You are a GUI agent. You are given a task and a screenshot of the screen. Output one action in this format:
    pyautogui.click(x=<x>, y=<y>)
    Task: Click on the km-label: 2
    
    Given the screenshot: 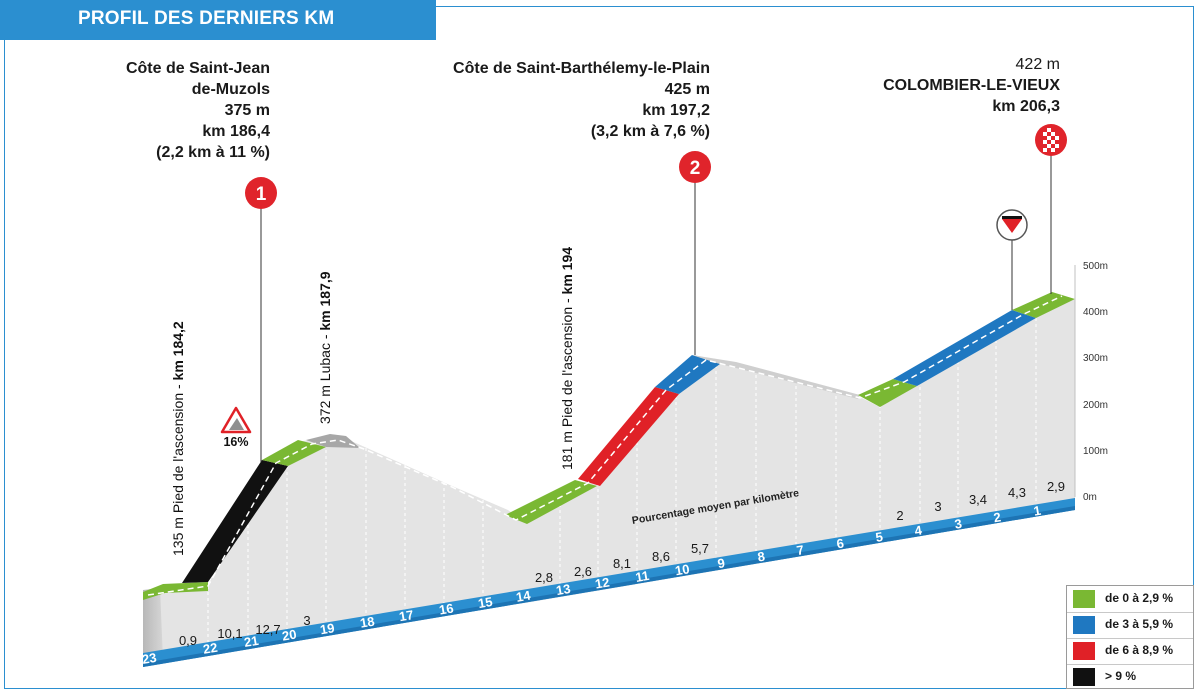 What is the action you would take?
    pyautogui.click(x=997, y=517)
    